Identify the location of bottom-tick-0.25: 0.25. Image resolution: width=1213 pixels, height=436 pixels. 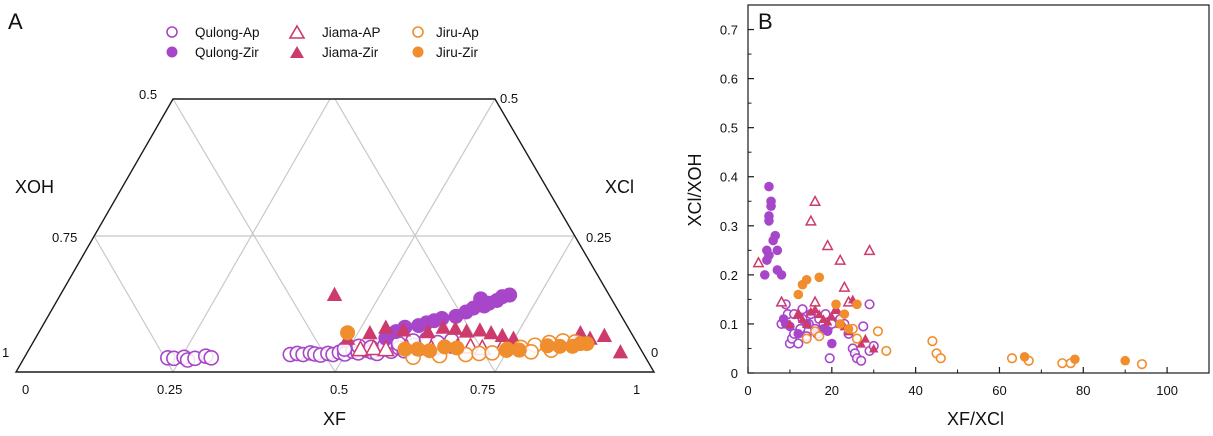
(169, 389).